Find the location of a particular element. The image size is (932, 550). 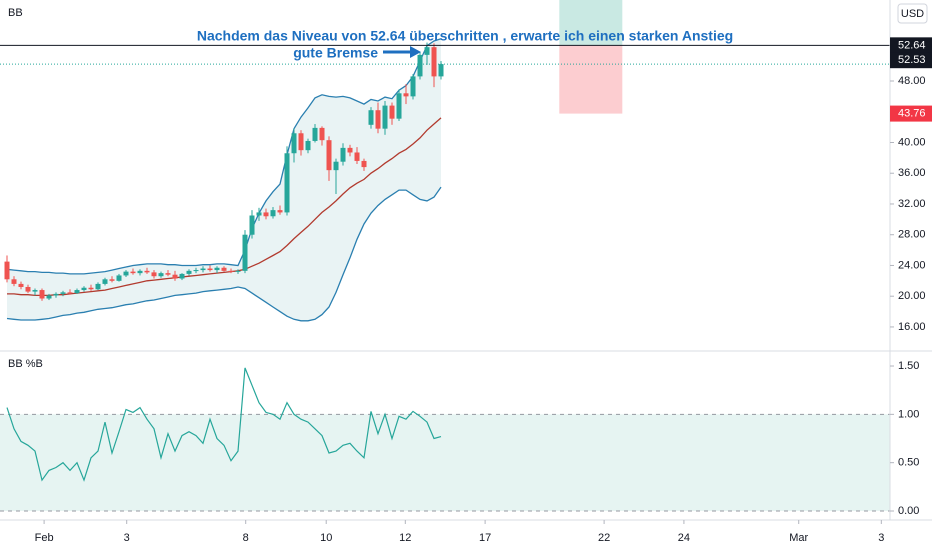

price-label: 52.53 is located at coordinates (912, 60).